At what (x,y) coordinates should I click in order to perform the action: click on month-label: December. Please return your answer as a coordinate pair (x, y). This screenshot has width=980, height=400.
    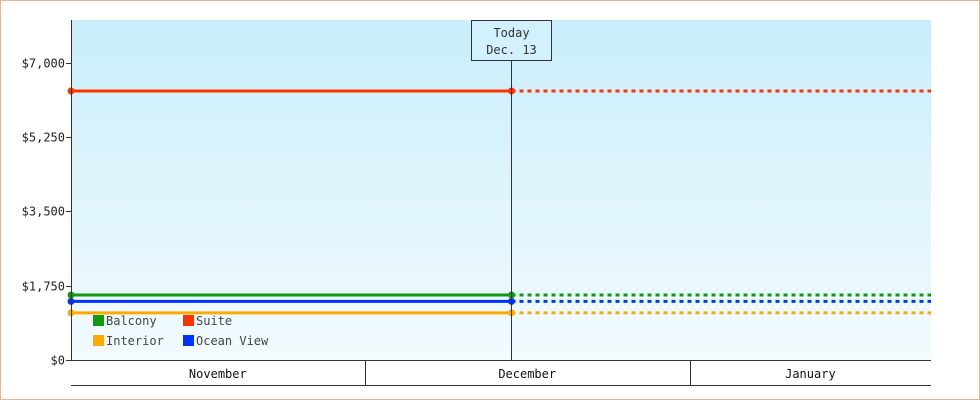
    Looking at the image, I should click on (527, 374).